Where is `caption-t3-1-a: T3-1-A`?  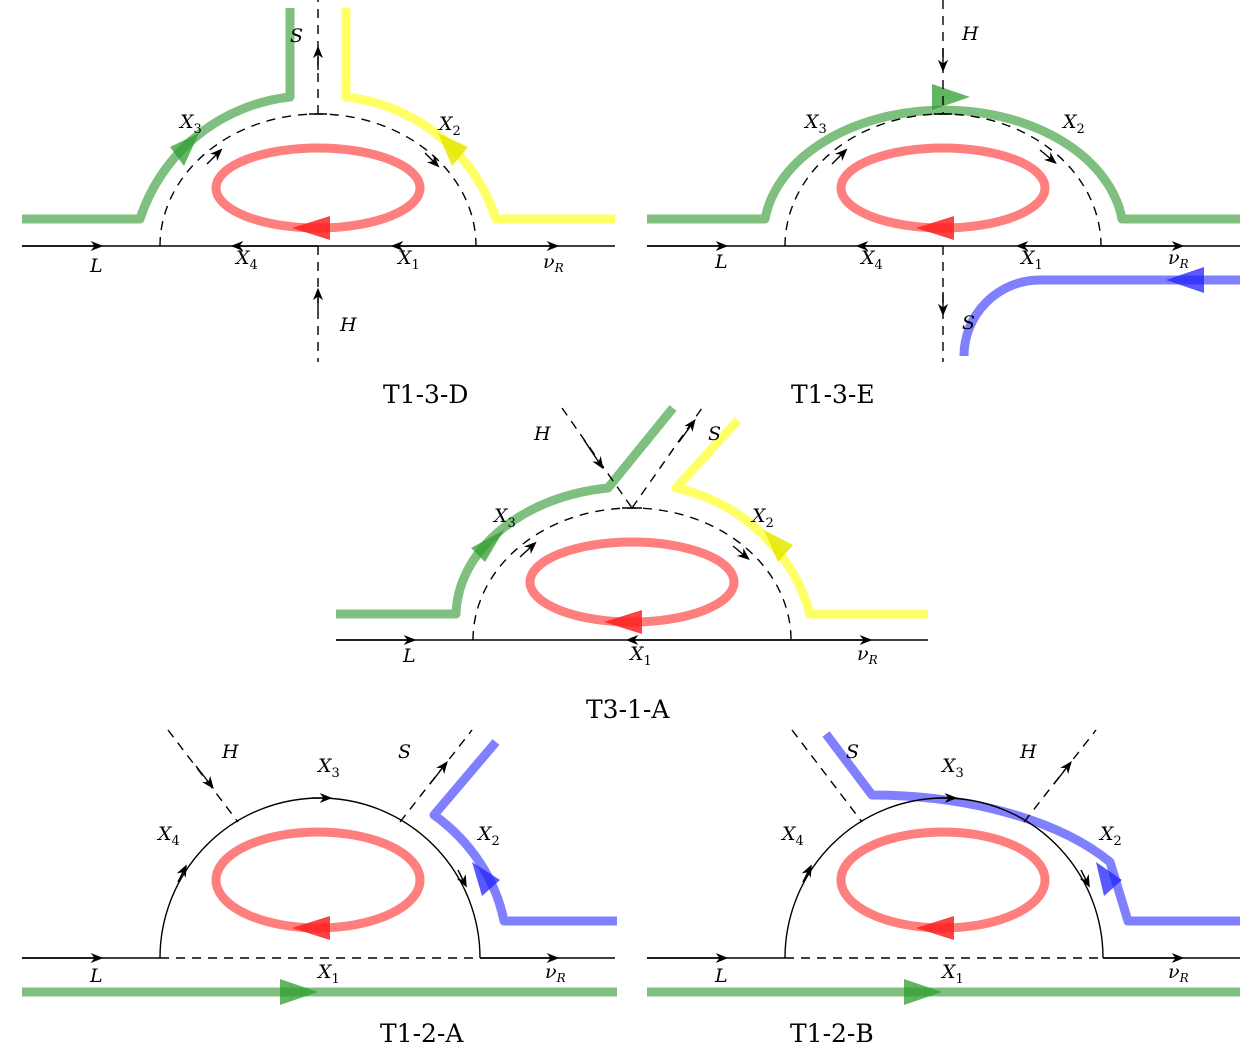 caption-t3-1-a: T3-1-A is located at coordinates (628, 709).